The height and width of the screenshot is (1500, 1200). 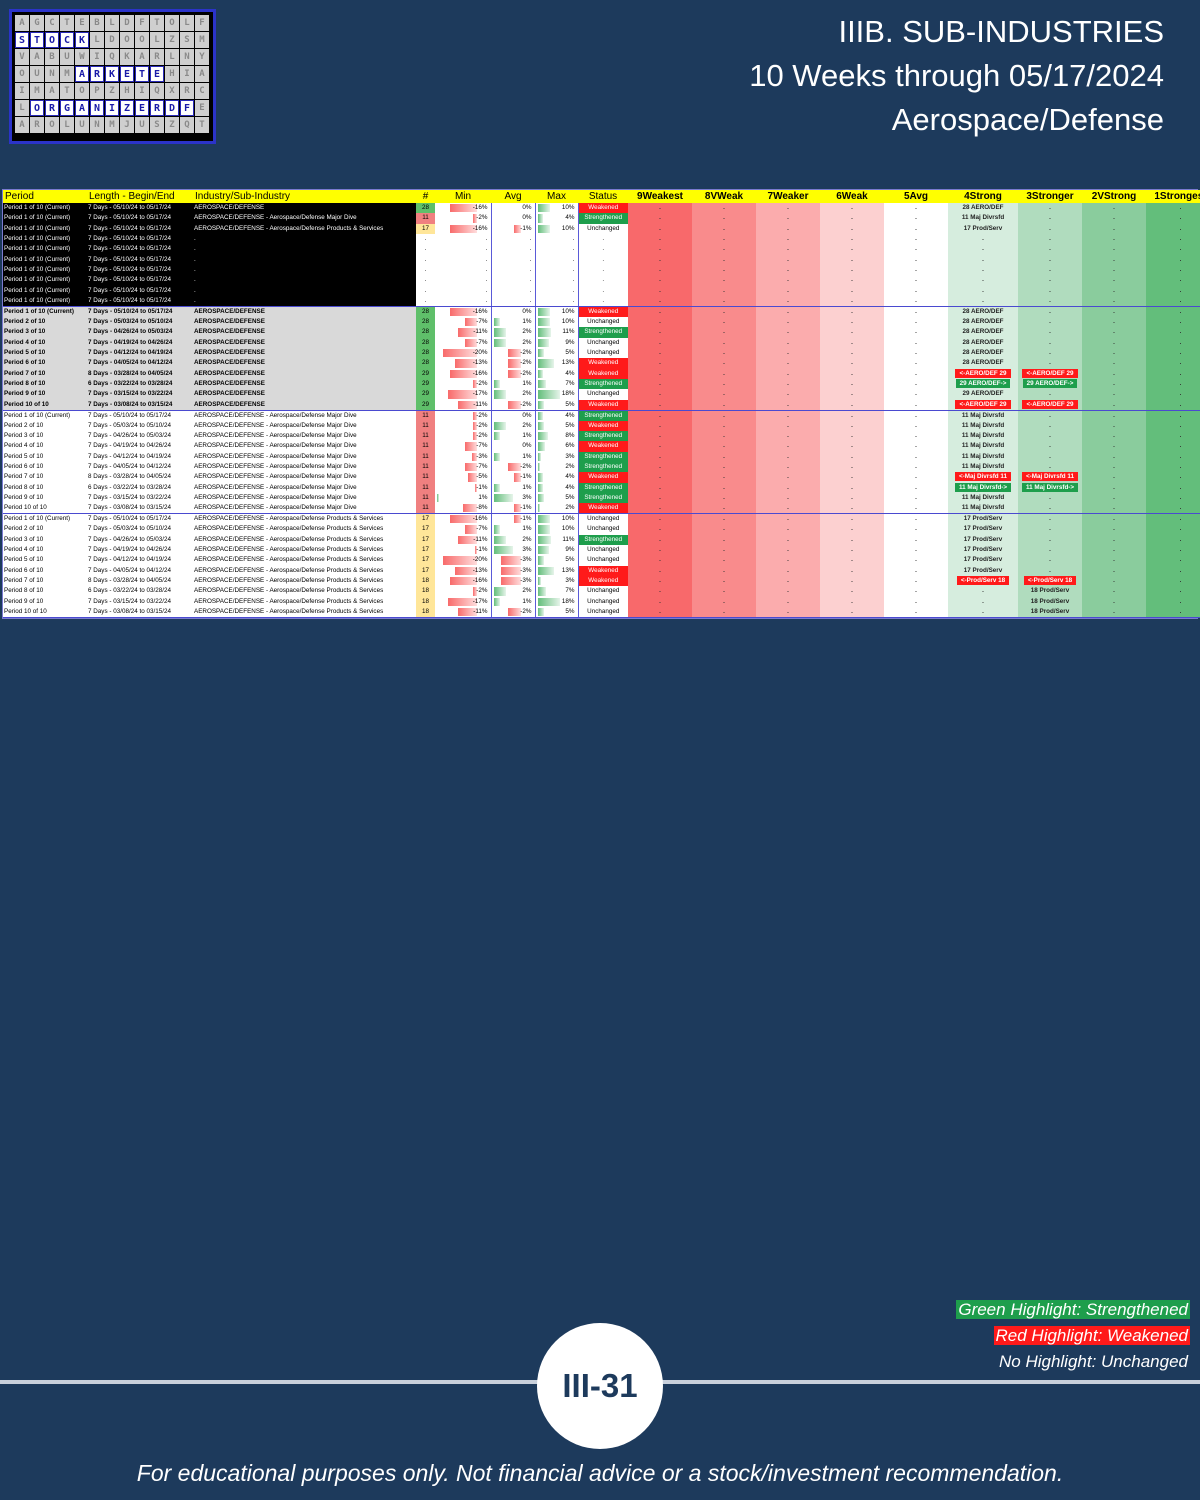 What do you see at coordinates (24, 477) in the screenshot?
I see `period-cell: Period 7 of 10` at bounding box center [24, 477].